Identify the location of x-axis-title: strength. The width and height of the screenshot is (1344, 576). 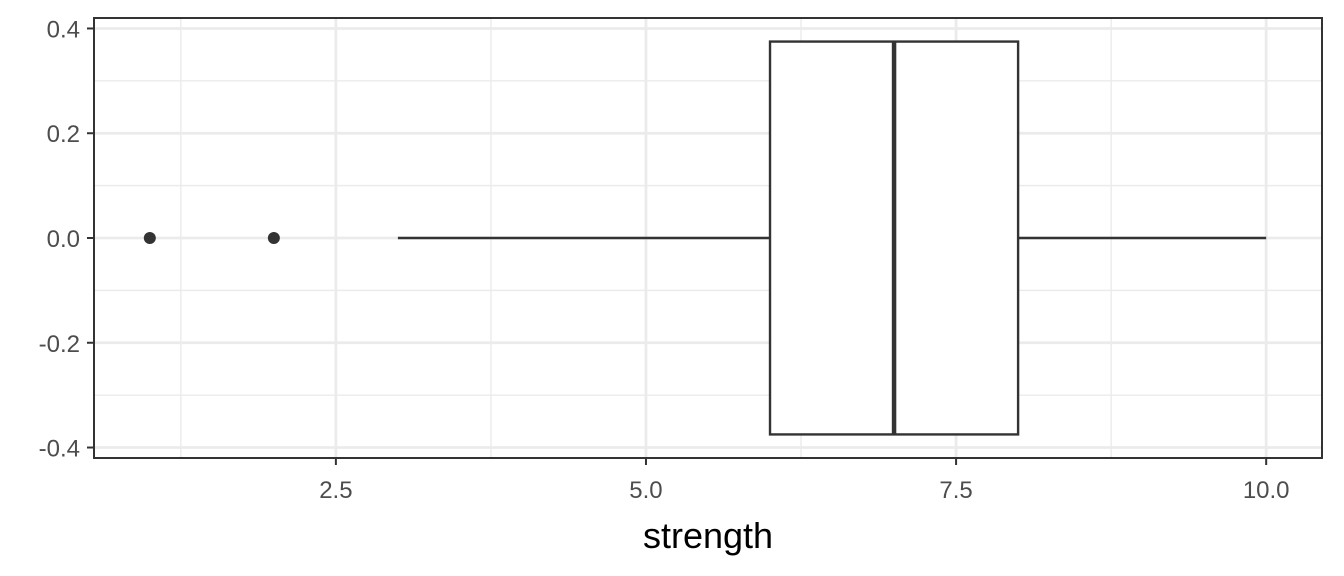
(708, 535).